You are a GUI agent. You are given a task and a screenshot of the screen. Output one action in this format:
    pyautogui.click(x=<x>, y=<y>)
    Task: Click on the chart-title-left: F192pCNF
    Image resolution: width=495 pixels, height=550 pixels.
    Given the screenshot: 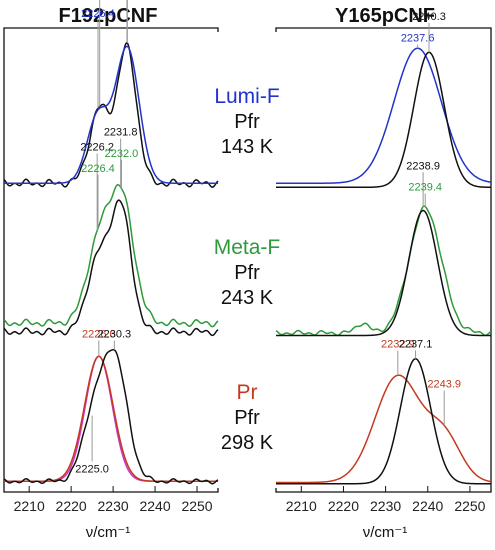 What is the action you would take?
    pyautogui.click(x=108, y=16)
    